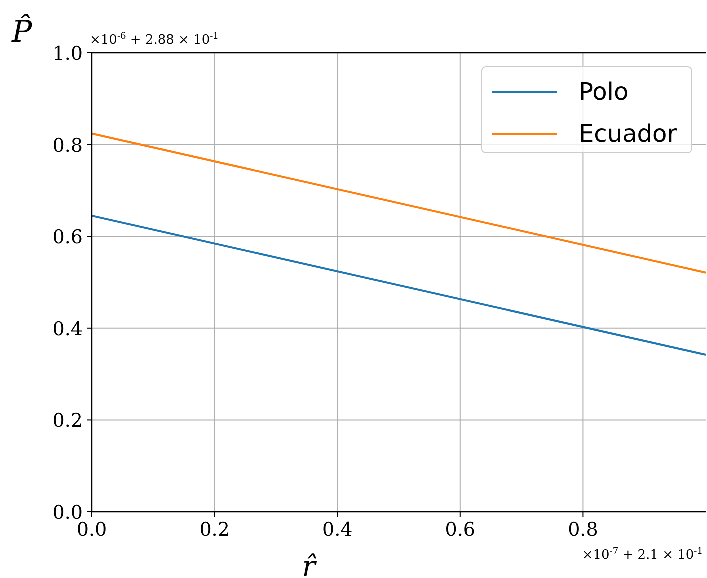 Image resolution: width=707 pixels, height=578 pixels. What do you see at coordinates (310, 564) in the screenshot?
I see `x-axis-title: r̂` at bounding box center [310, 564].